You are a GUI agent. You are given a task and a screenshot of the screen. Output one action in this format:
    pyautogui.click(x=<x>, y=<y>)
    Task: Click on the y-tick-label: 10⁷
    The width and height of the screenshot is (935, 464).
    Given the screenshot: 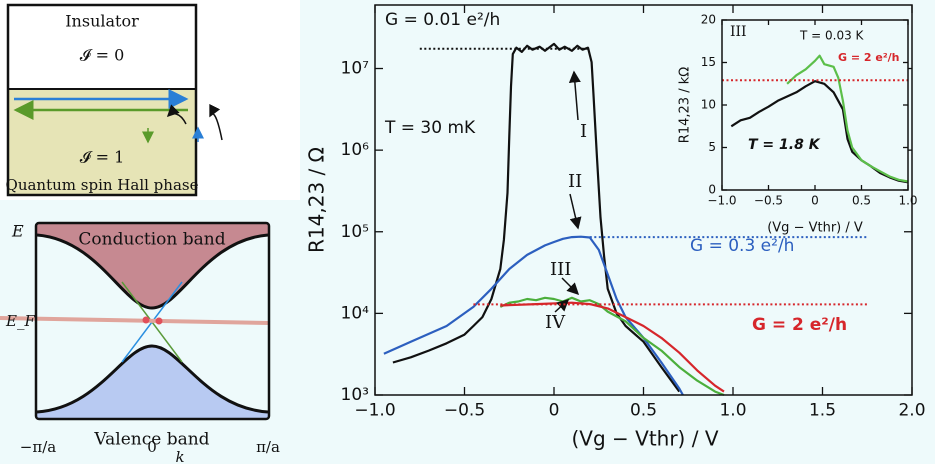 What is the action you would take?
    pyautogui.click(x=355, y=69)
    